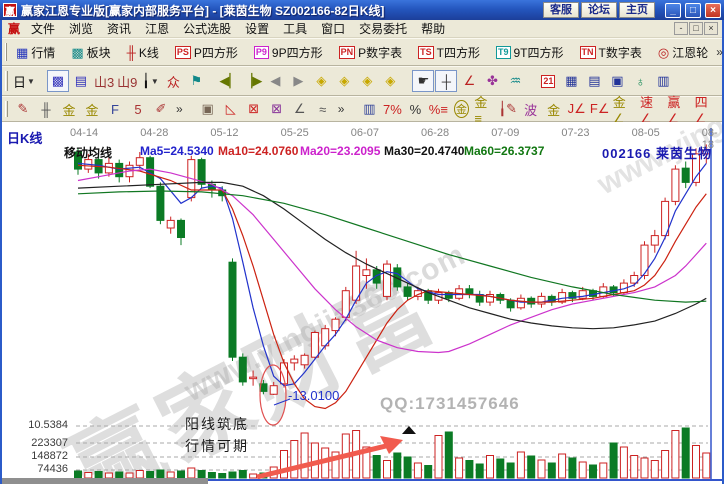  What do you see at coordinates (161, 109) in the screenshot?
I see `pen-grid-tool: ✐` at bounding box center [161, 109].